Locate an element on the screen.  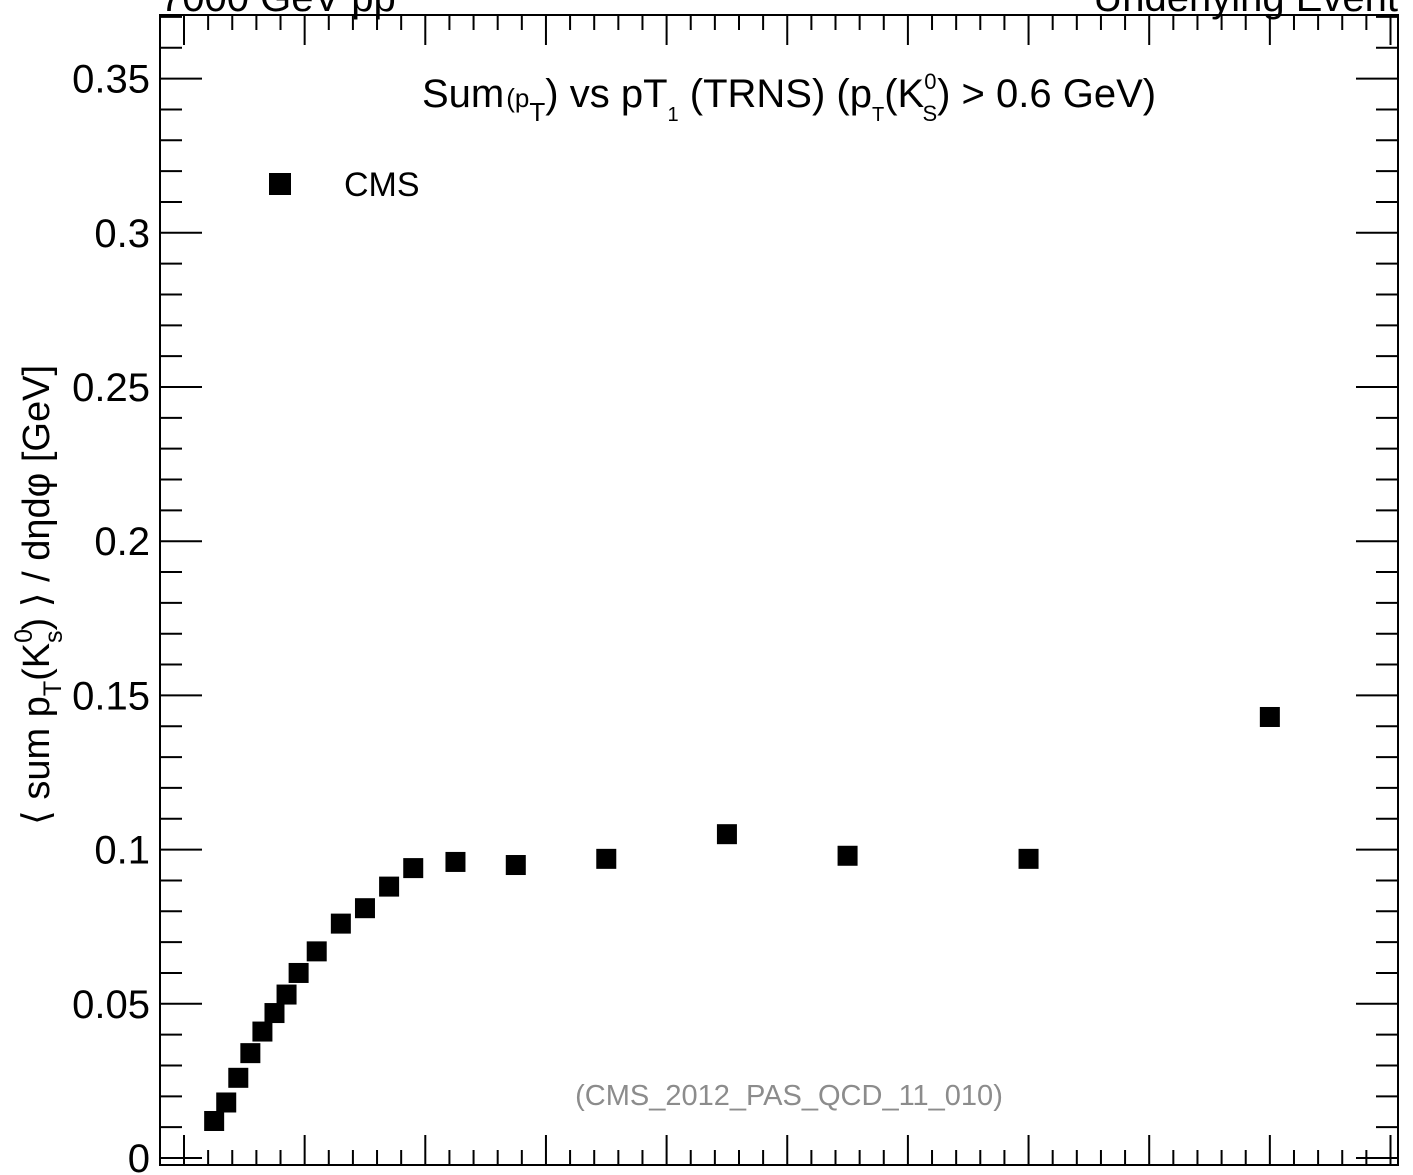
legend-marker-cms is located at coordinates (280, 184).